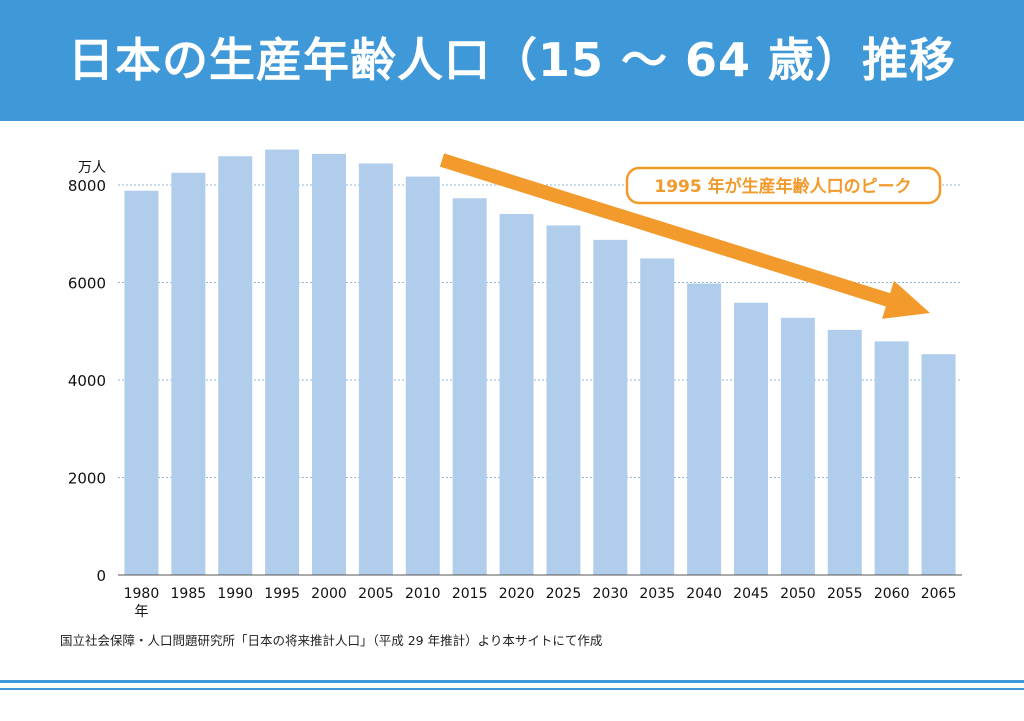 Image resolution: width=1024 pixels, height=721 pixels. I want to click on y-tick-label: 0, so click(101, 576).